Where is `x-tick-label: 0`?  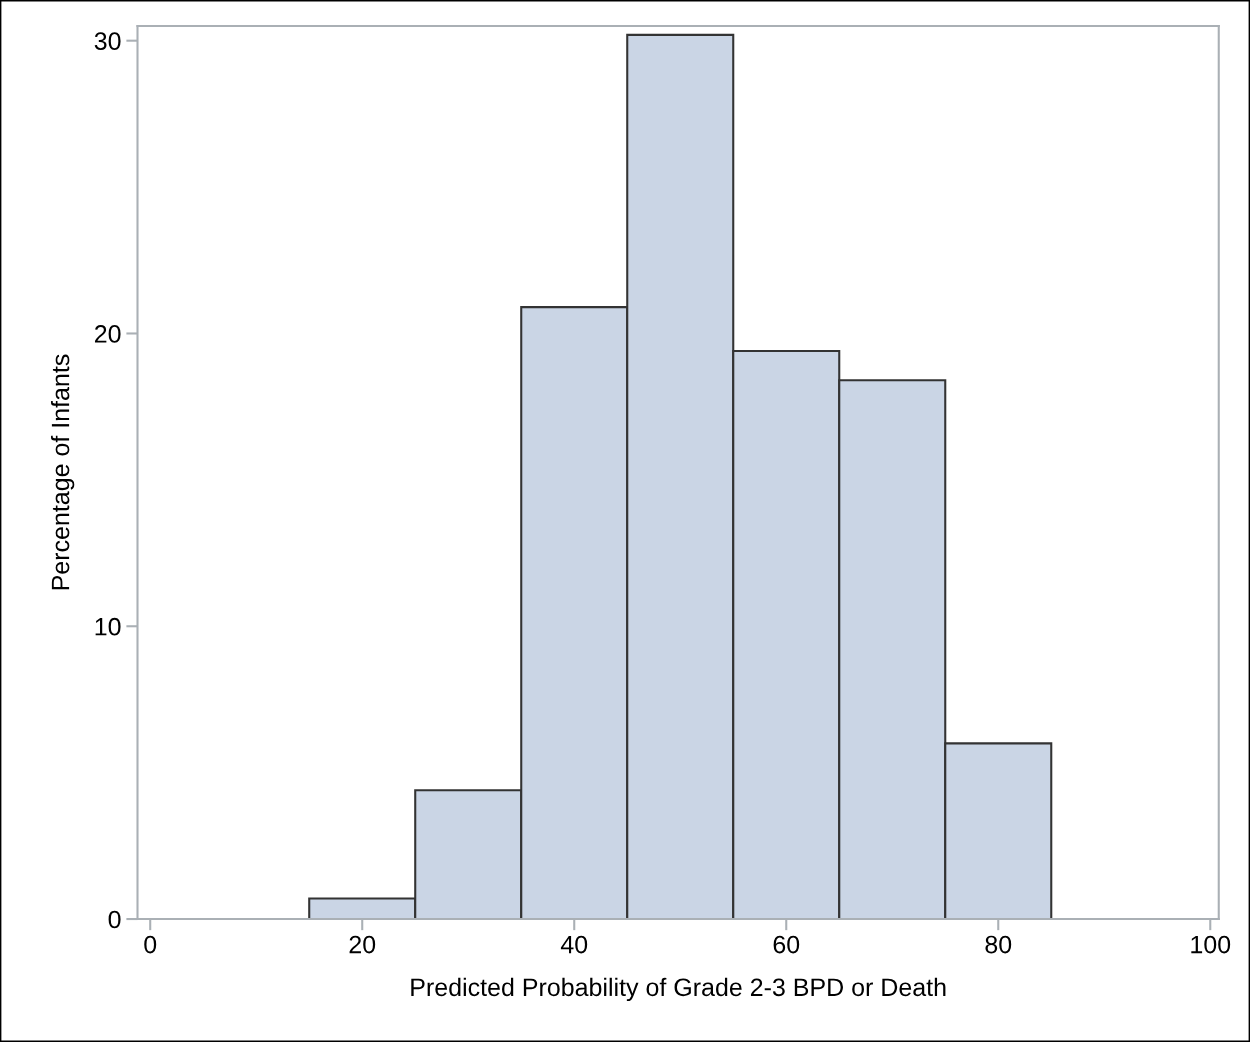 x-tick-label: 0 is located at coordinates (150, 944).